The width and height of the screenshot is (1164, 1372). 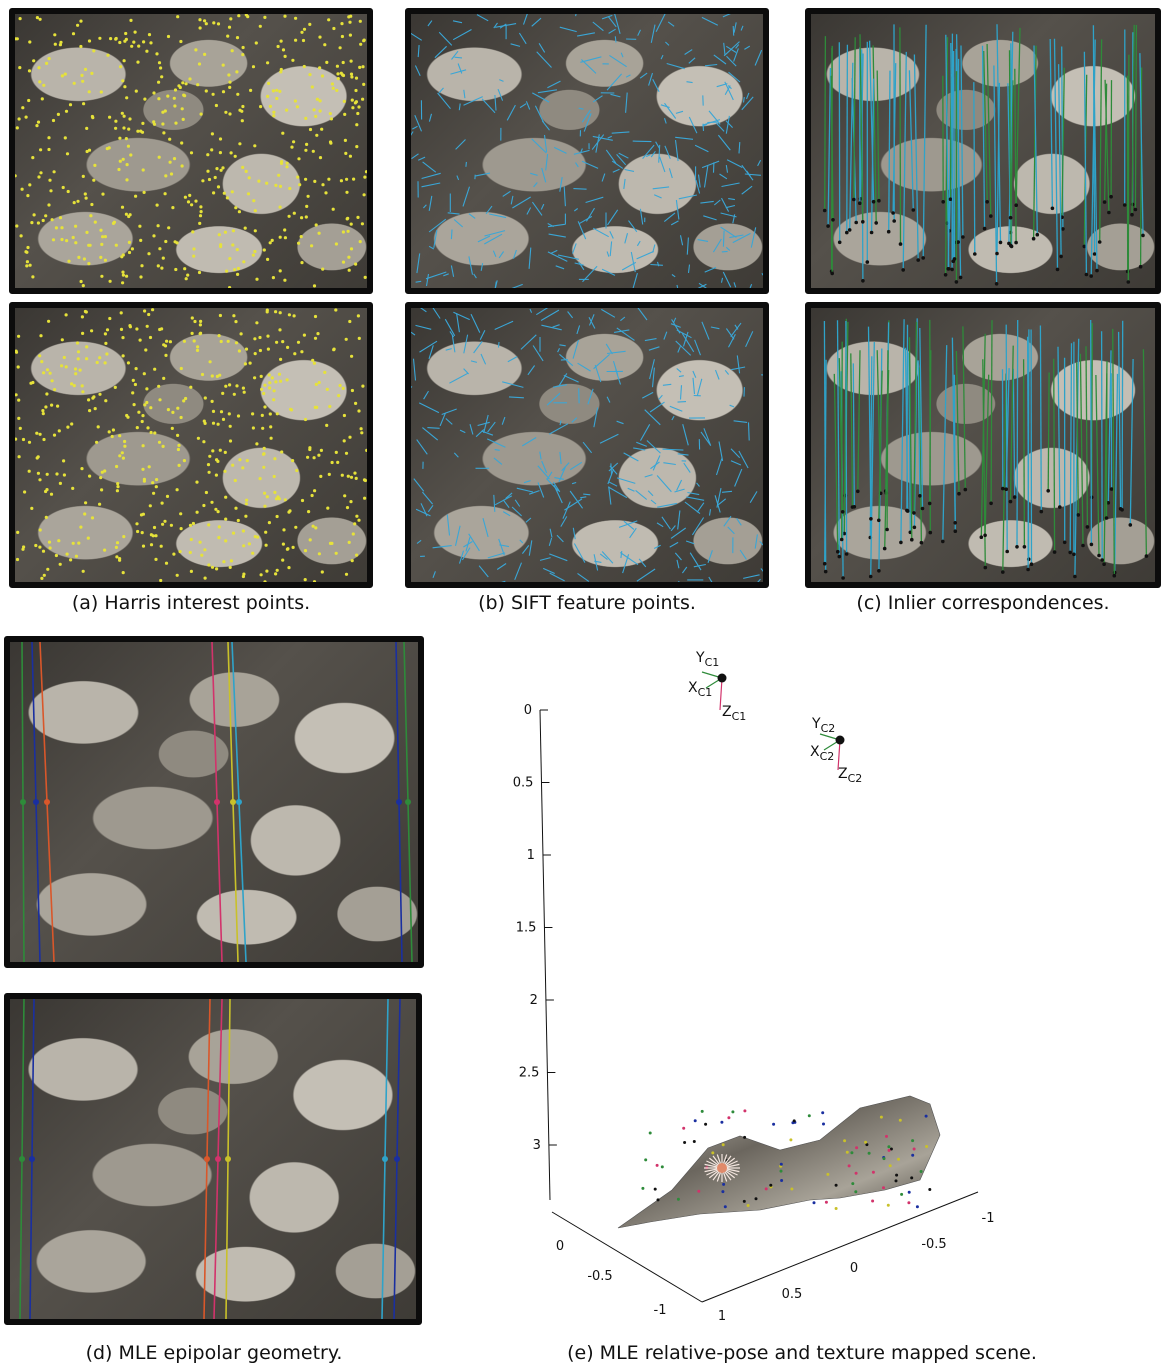 I want to click on z-tick-label: 0.5, so click(x=523, y=783).